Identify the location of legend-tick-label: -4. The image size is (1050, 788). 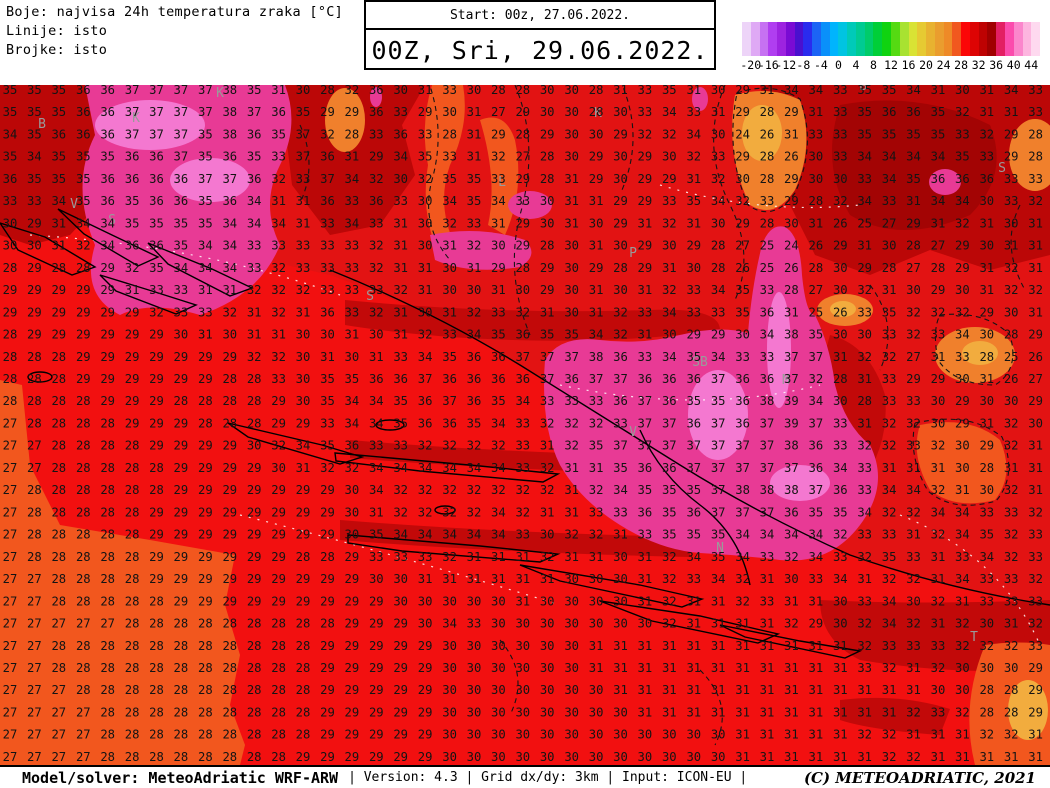
(820, 65).